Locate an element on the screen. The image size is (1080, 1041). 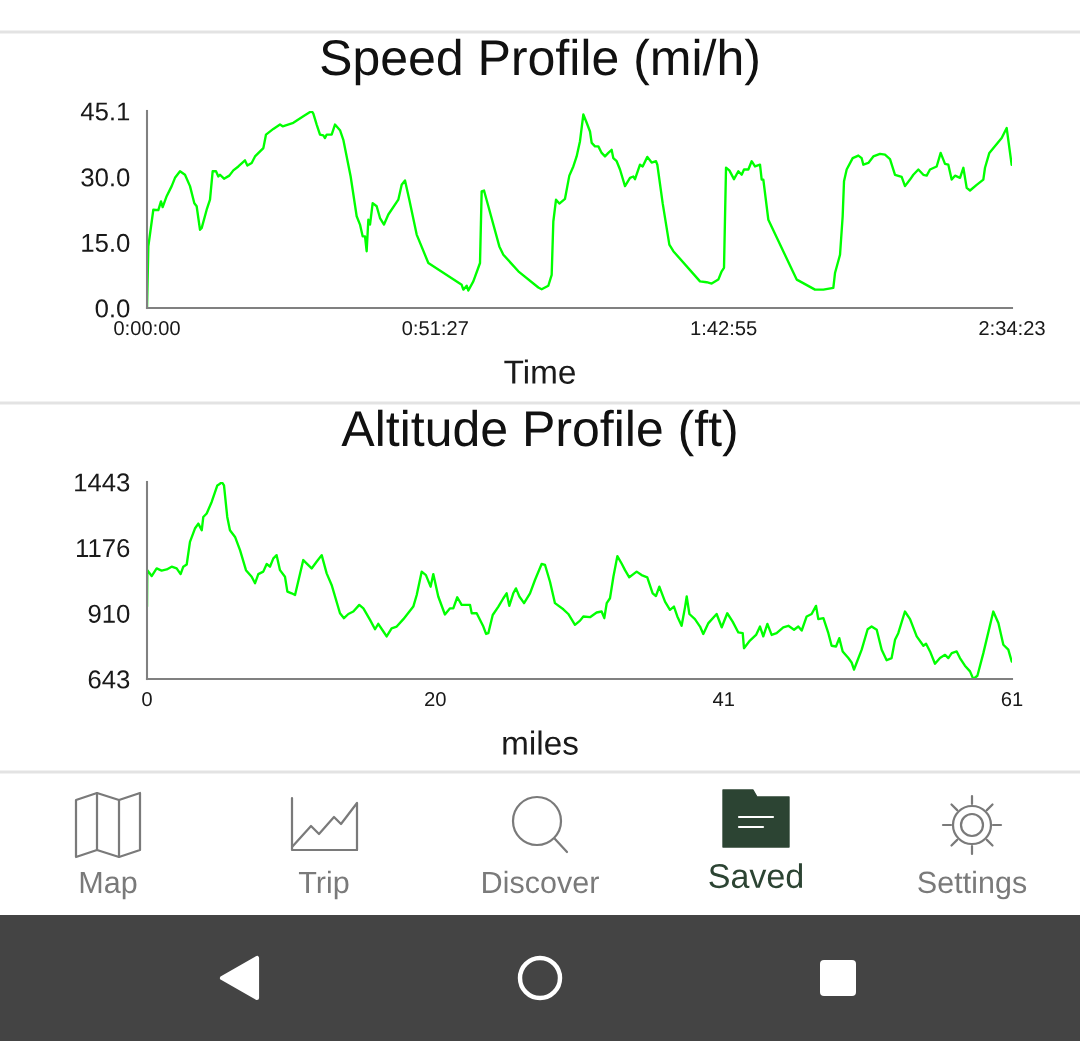
x-tick-label: 0:51:27 is located at coordinates (435, 328).